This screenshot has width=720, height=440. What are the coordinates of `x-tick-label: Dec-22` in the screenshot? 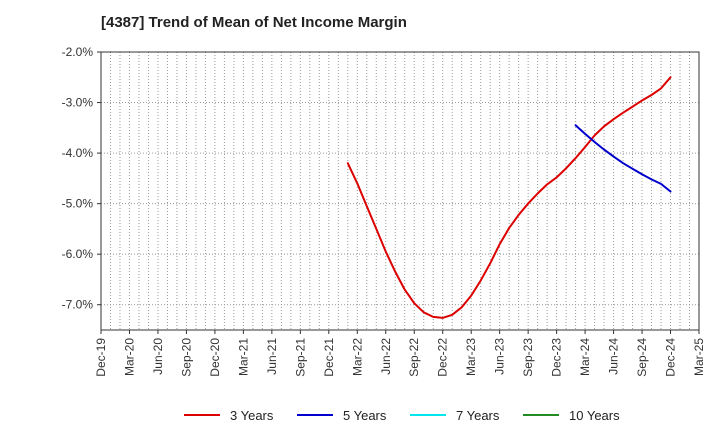 It's located at (443, 357).